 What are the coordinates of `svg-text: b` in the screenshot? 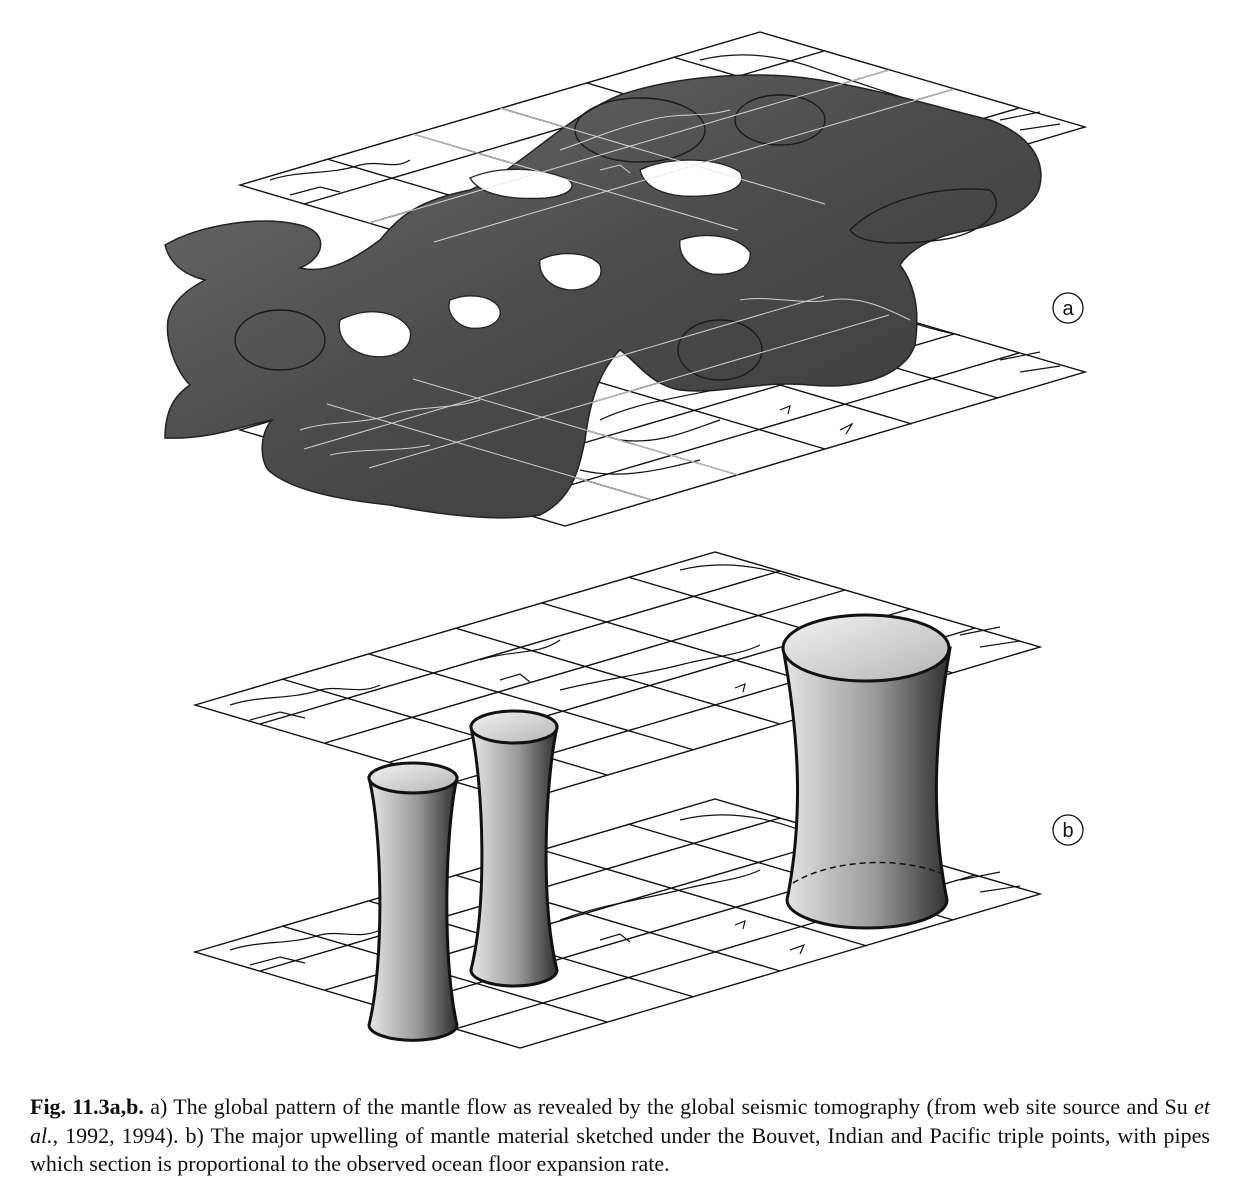 It's located at (1067, 831).